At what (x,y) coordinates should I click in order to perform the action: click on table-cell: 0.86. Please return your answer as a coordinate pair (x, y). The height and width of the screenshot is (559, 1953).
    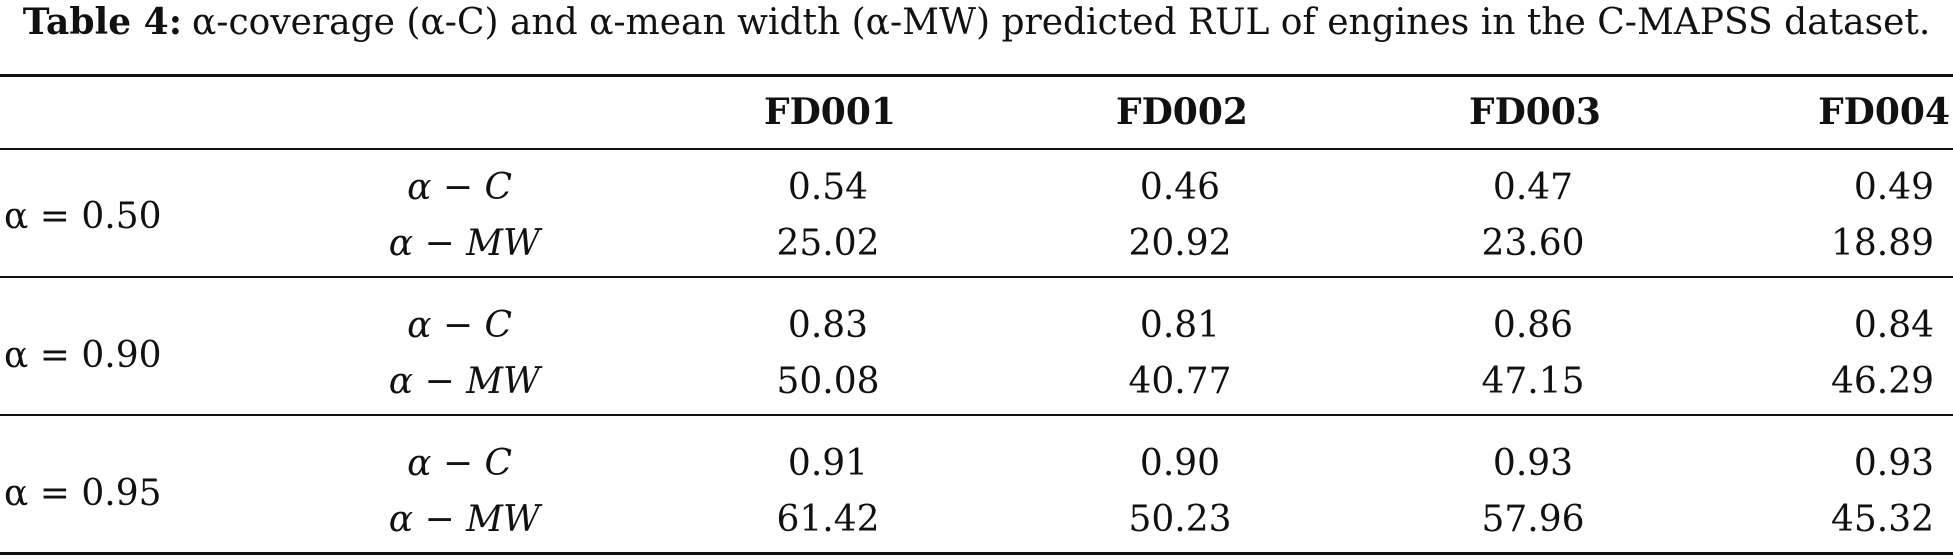
    Looking at the image, I should click on (1533, 325).